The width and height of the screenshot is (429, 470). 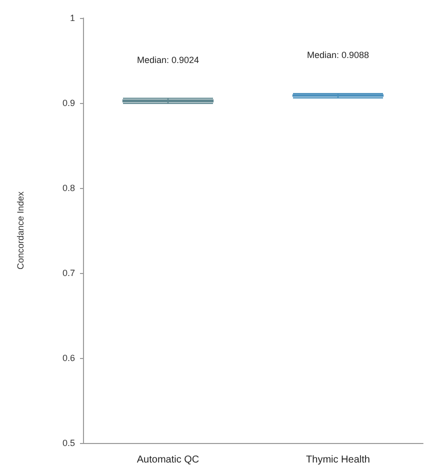 What do you see at coordinates (72, 18) in the screenshot?
I see `y-tick-label: 1` at bounding box center [72, 18].